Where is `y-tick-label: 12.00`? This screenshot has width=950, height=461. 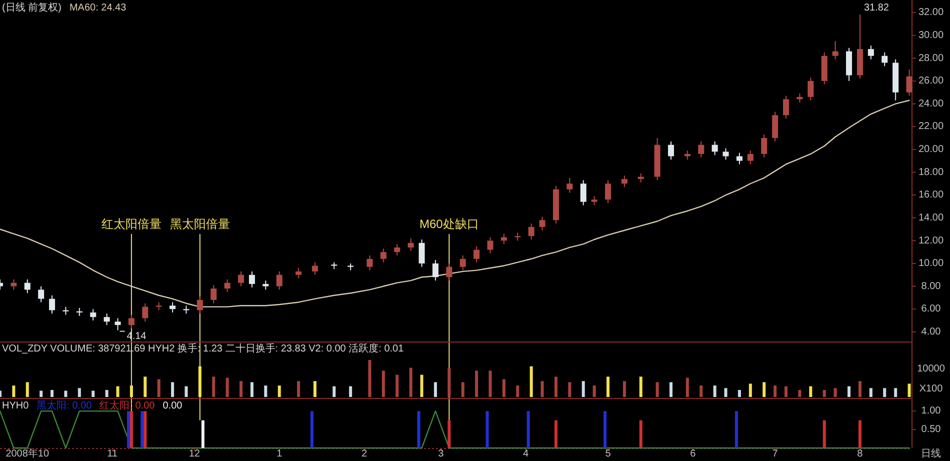 y-tick-label: 12.00 is located at coordinates (931, 240).